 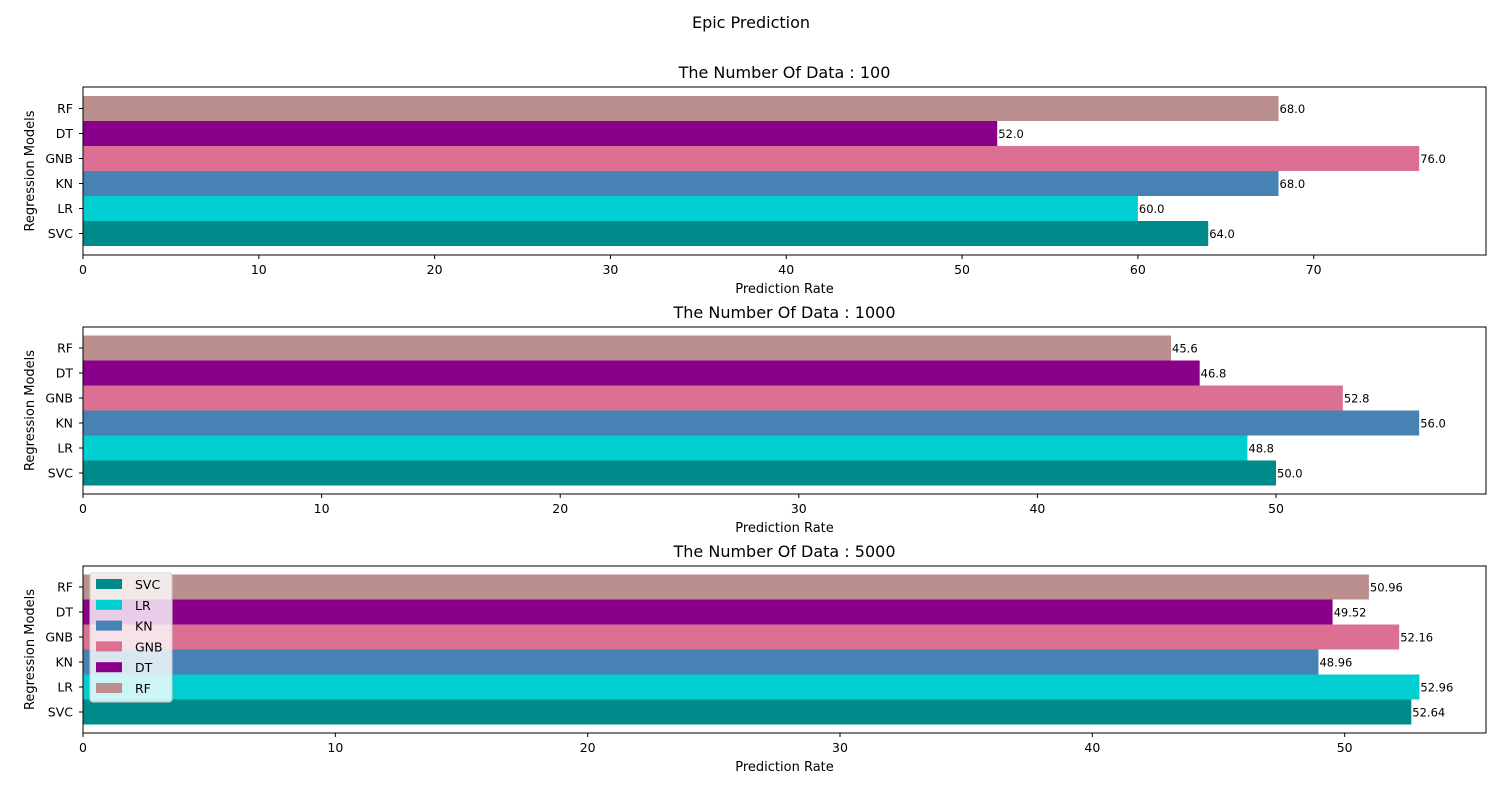 I want to click on legend-label: DT, so click(x=144, y=667).